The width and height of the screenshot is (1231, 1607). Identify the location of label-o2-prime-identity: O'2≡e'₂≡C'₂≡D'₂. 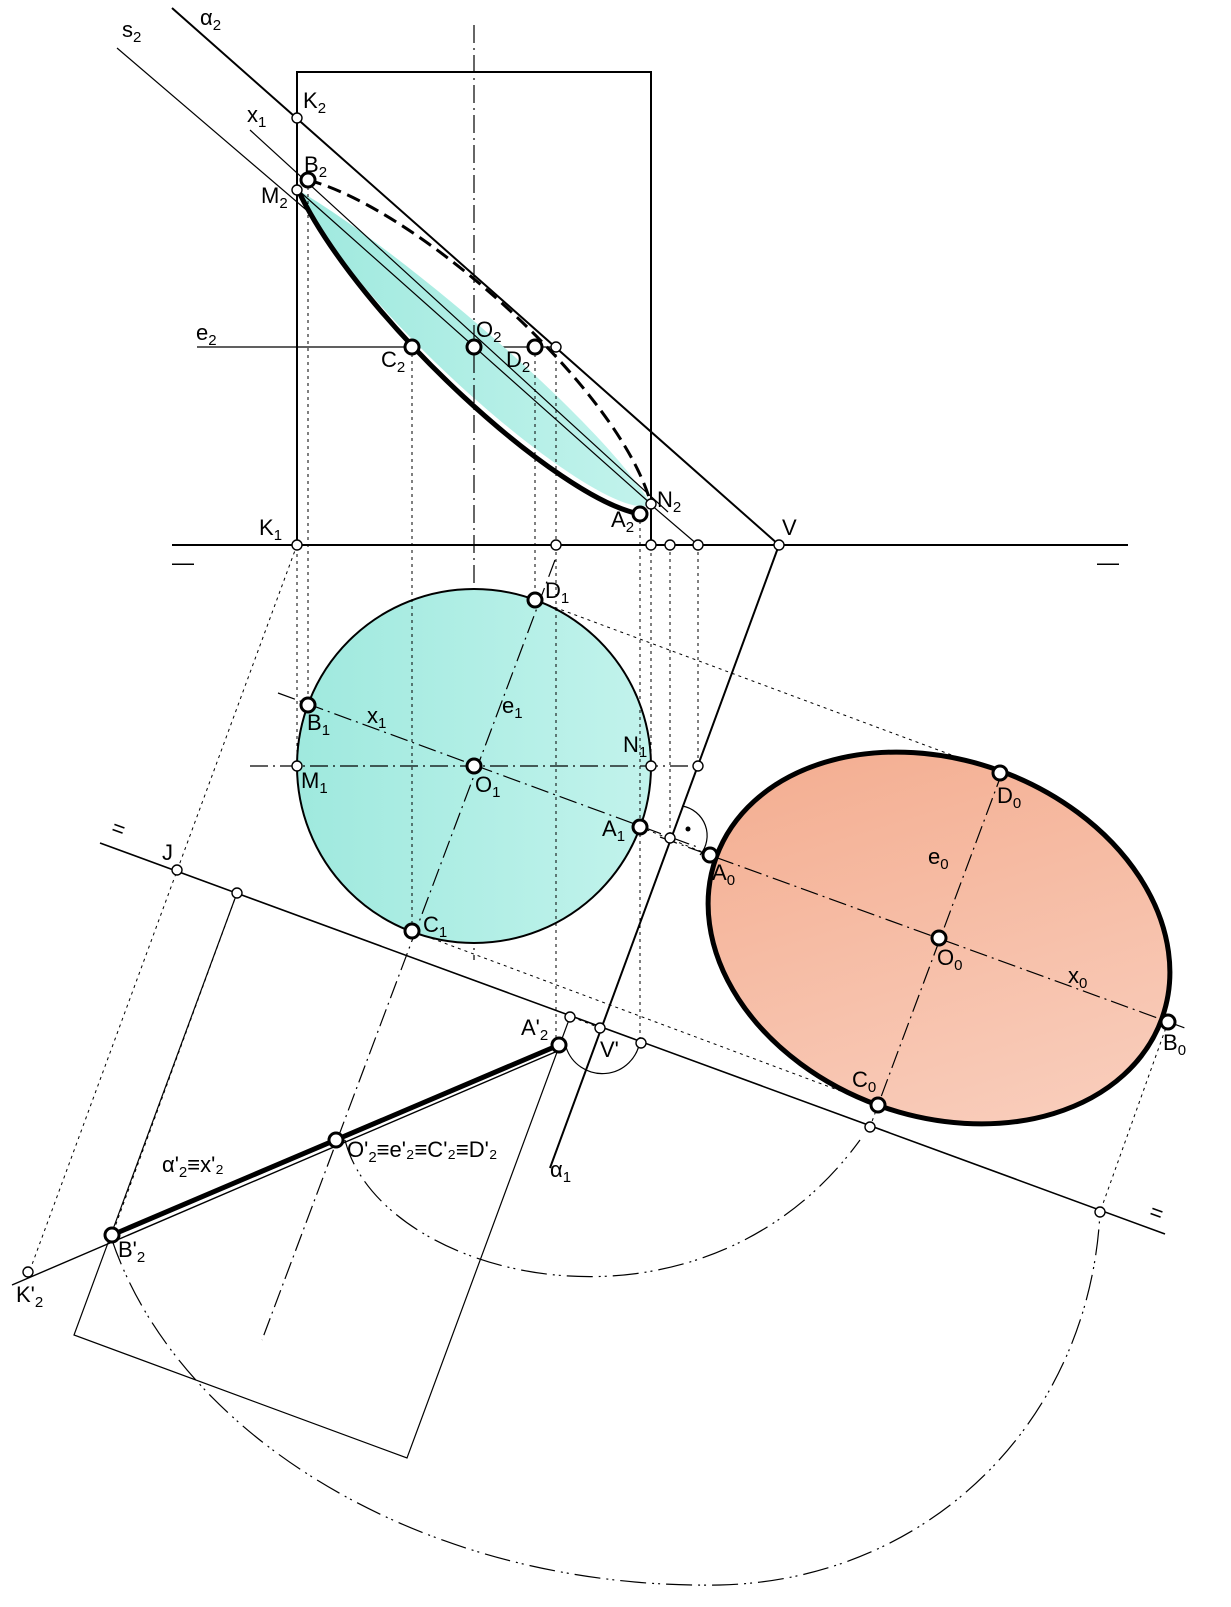
(422, 1151).